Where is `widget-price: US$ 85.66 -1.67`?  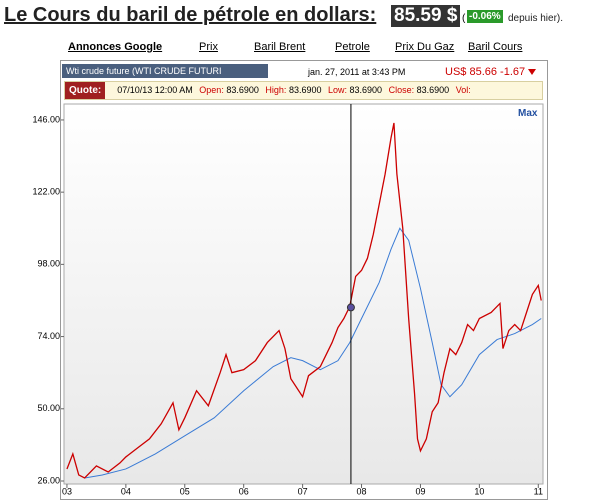 widget-price: US$ 85.66 -1.67 is located at coordinates (491, 72).